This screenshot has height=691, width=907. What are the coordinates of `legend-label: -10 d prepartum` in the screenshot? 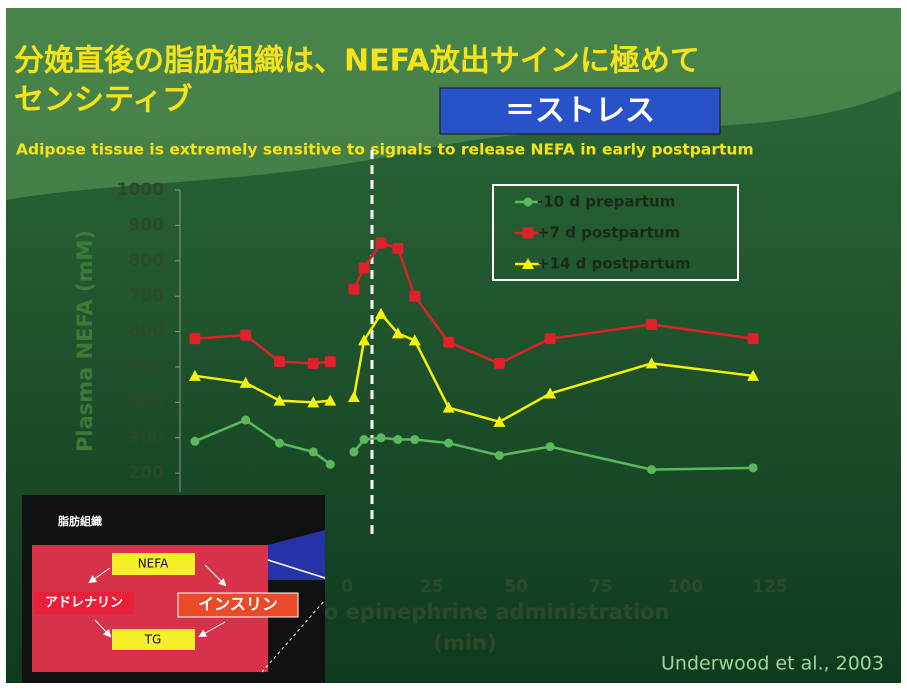 It's located at (606, 202).